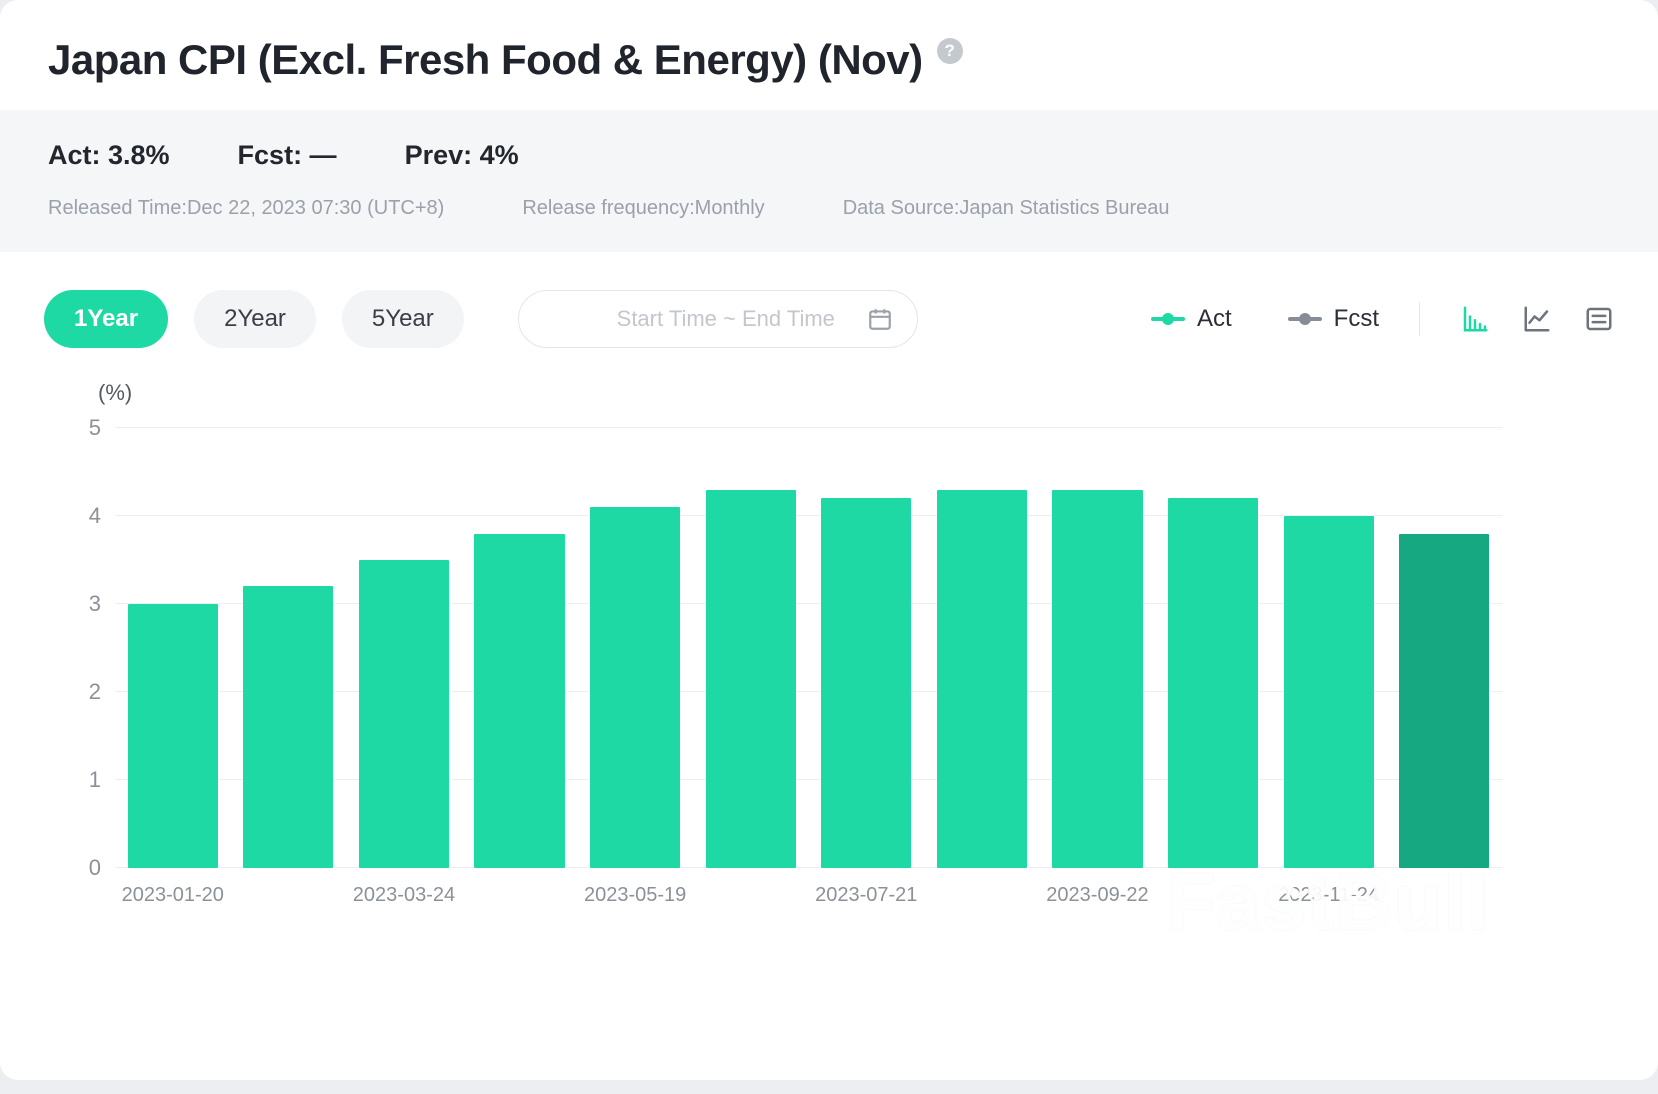 The width and height of the screenshot is (1658, 1094). What do you see at coordinates (172, 895) in the screenshot?
I see `x-tick-label: 2023-01-20` at bounding box center [172, 895].